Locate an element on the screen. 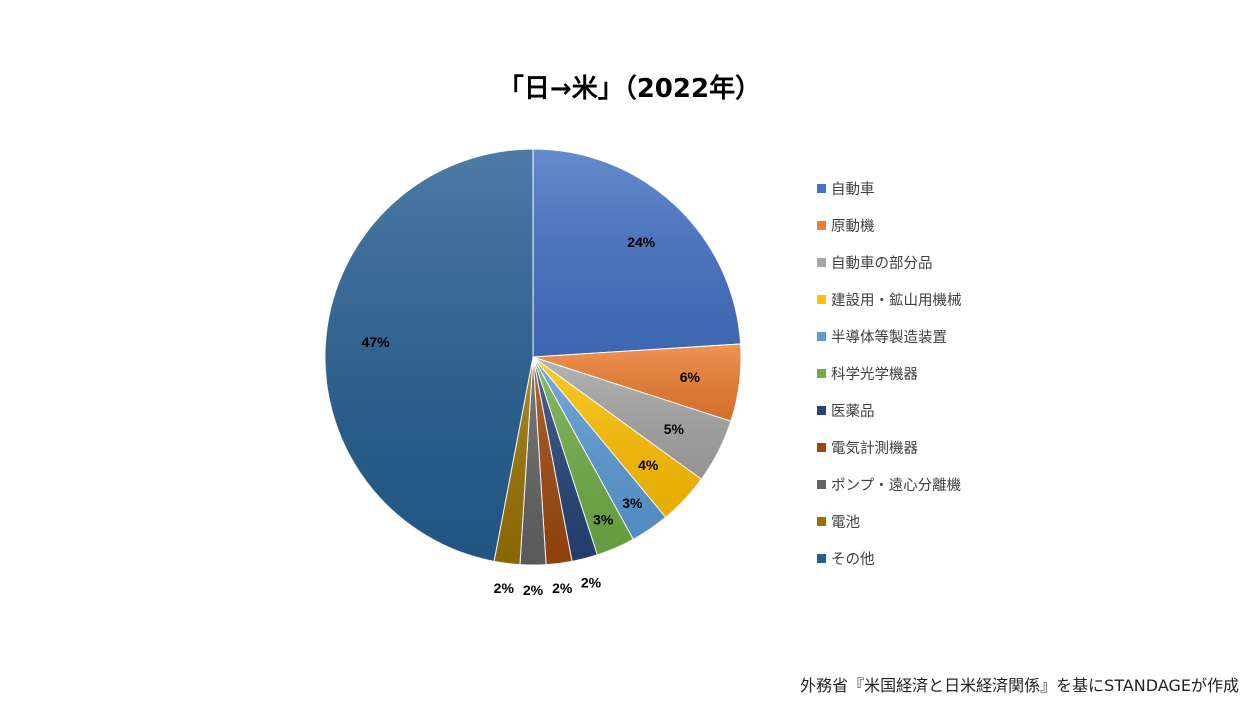 The image size is (1259, 708). legend-item: 自動車 is located at coordinates (889, 188).